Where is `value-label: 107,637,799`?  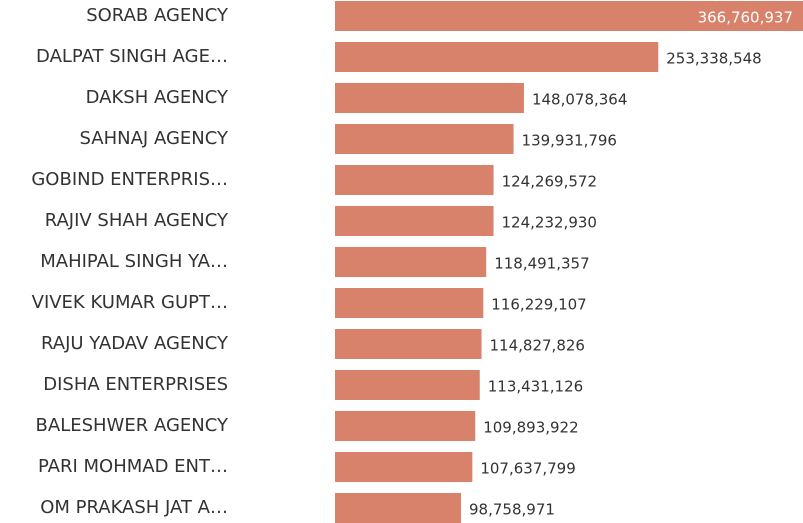
value-label: 107,637,799 is located at coordinates (527, 469).